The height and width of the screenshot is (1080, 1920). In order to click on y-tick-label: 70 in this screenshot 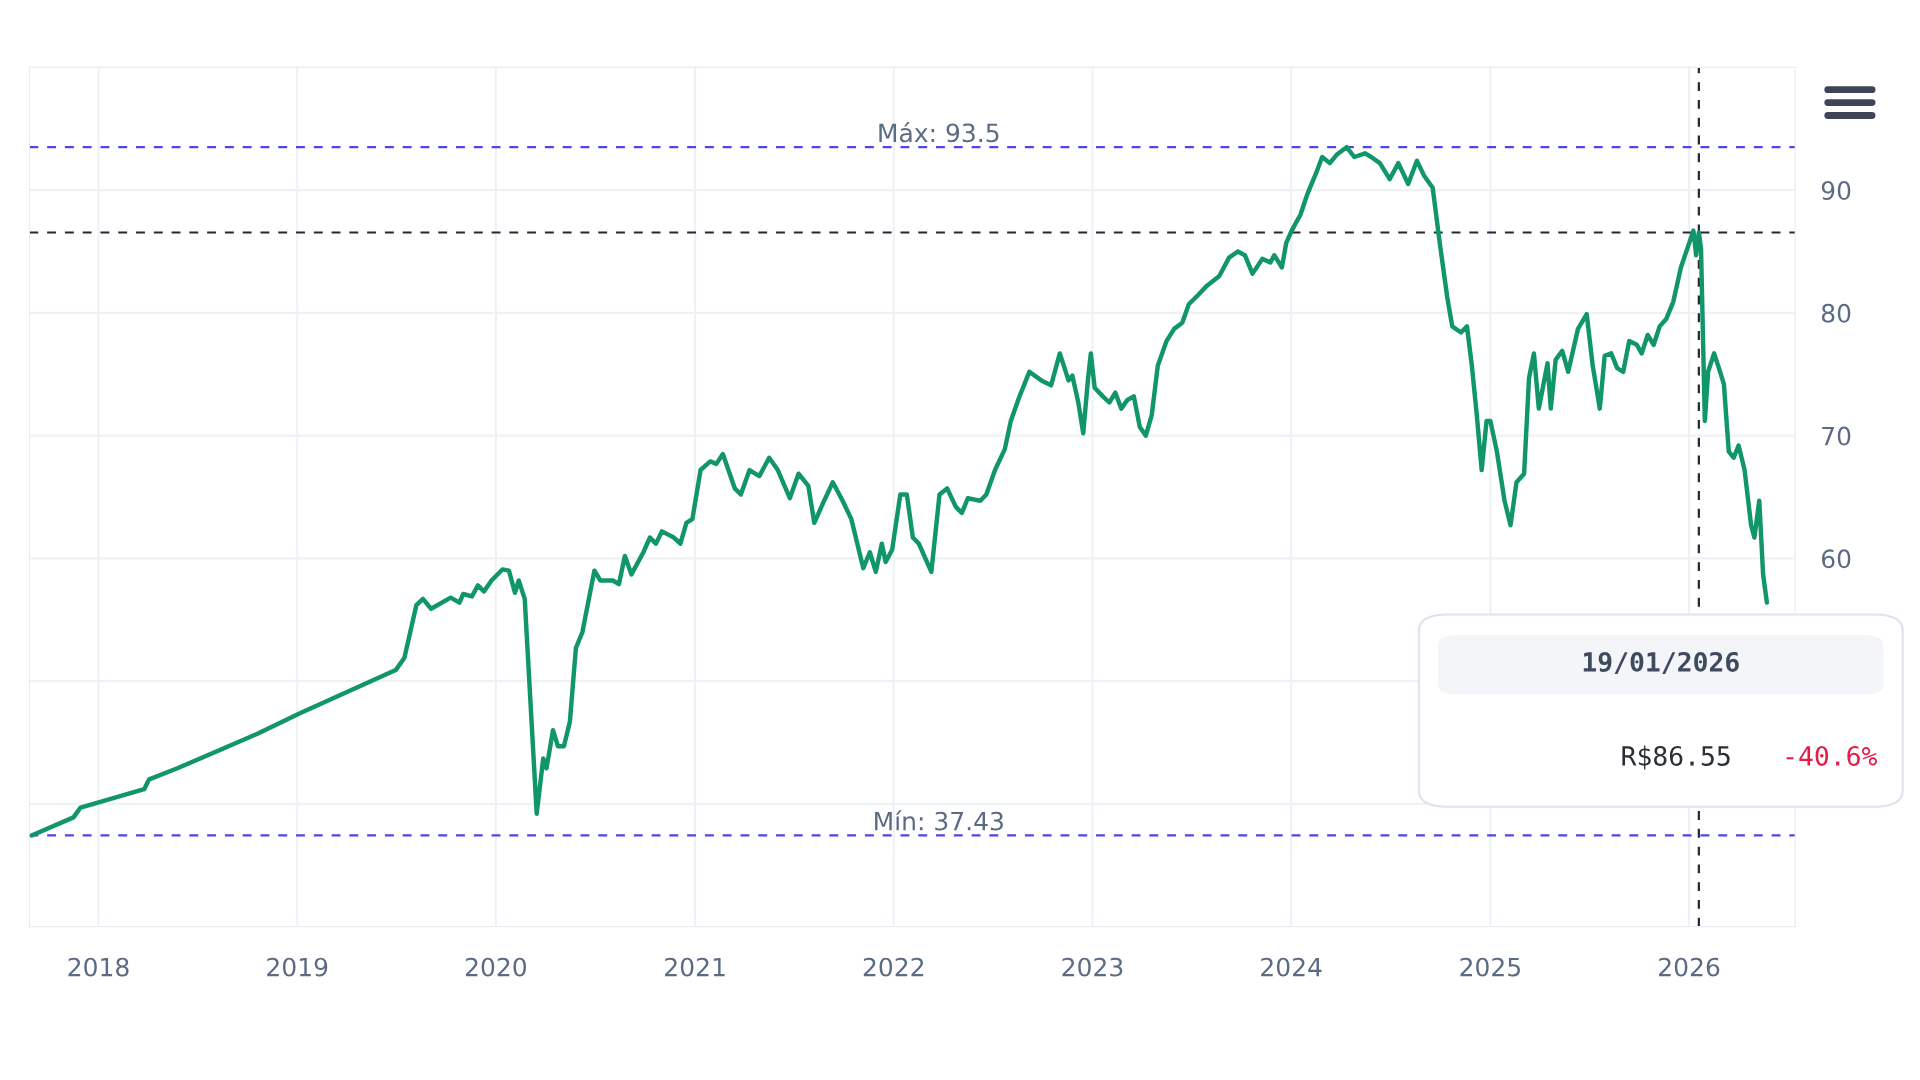, I will do `click(1836, 436)`.